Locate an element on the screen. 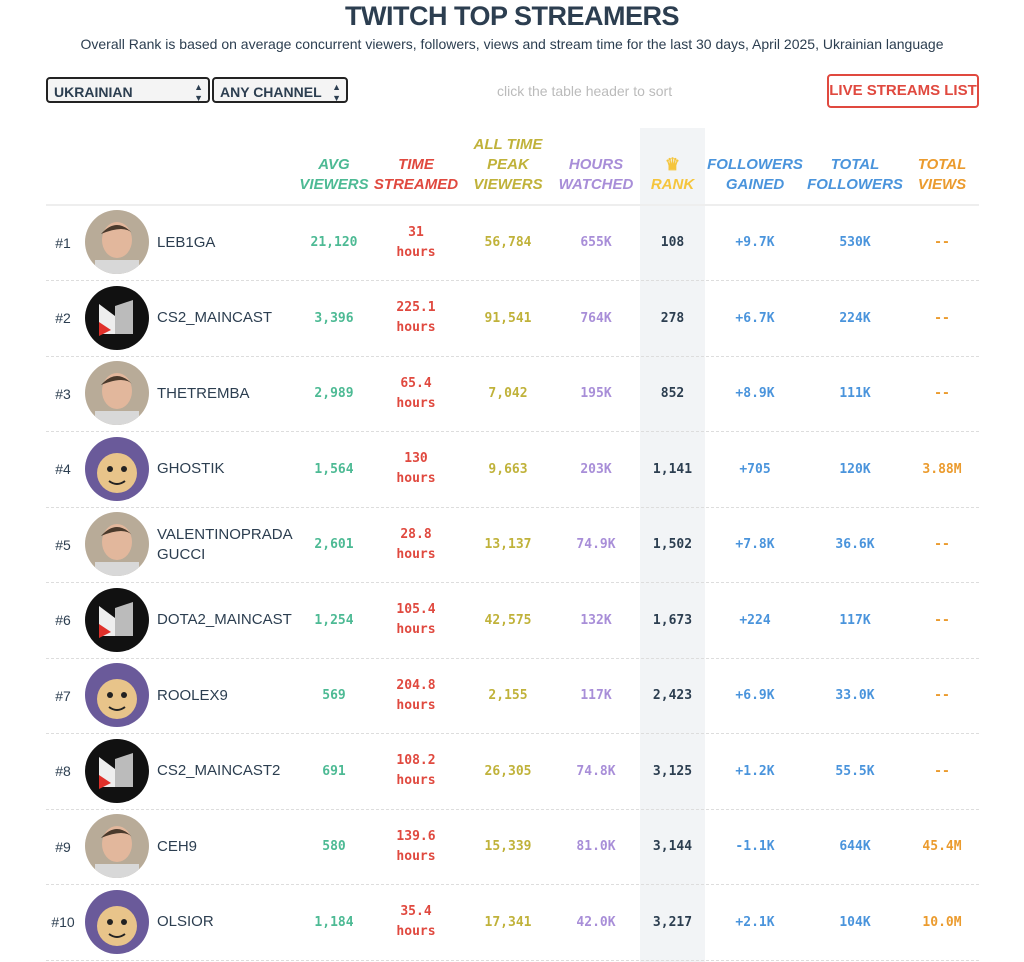 This screenshot has width=1024, height=962. cell-rank: 3,217 is located at coordinates (672, 922).